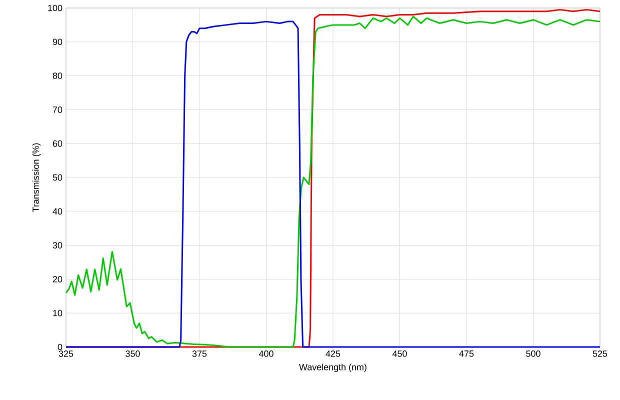  I want to click on x-tick-label: 375, so click(199, 353).